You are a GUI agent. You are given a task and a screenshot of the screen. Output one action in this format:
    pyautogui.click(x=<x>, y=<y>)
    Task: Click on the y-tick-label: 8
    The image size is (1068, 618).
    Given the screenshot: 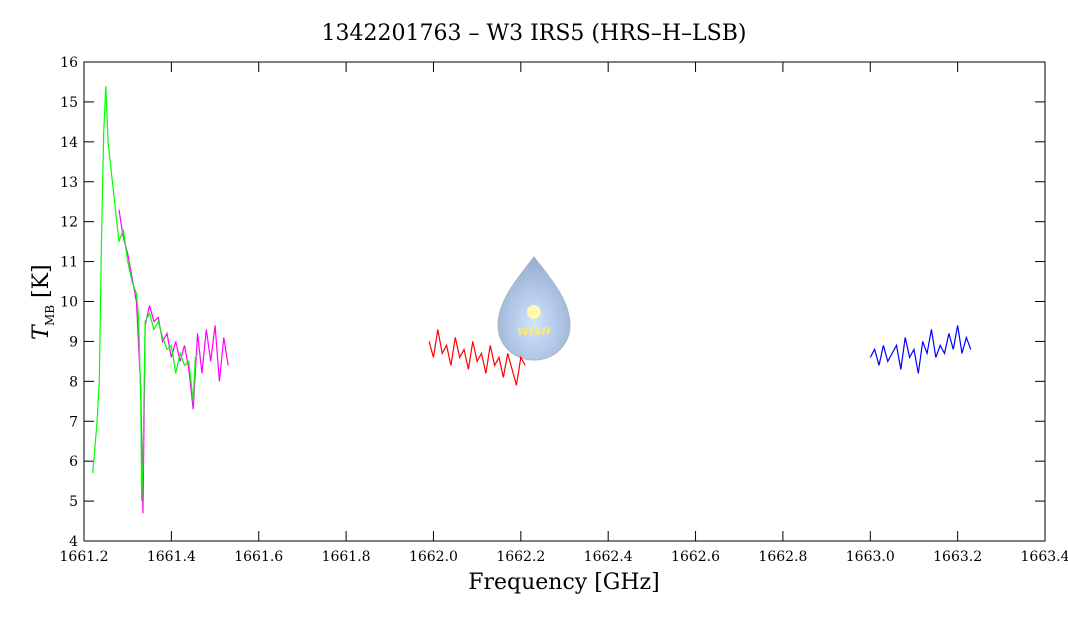 What is the action you would take?
    pyautogui.click(x=73, y=382)
    